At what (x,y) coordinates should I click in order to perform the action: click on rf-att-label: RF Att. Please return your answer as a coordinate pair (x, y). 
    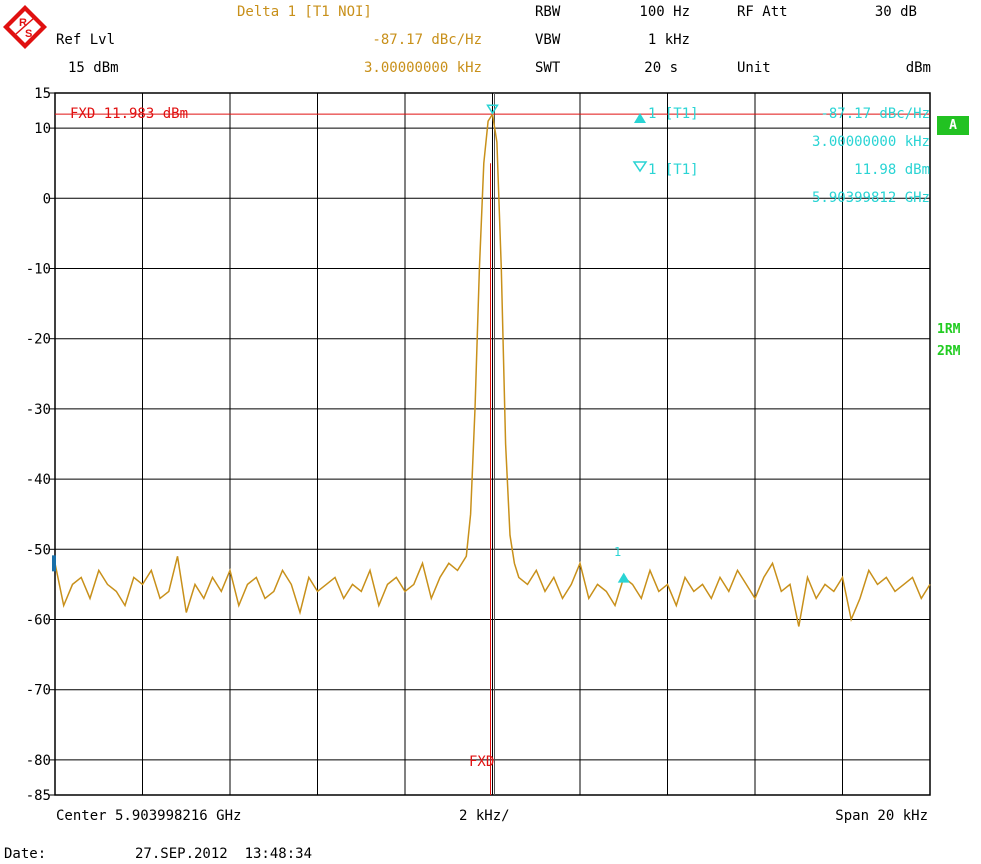
    Looking at the image, I should click on (762, 12).